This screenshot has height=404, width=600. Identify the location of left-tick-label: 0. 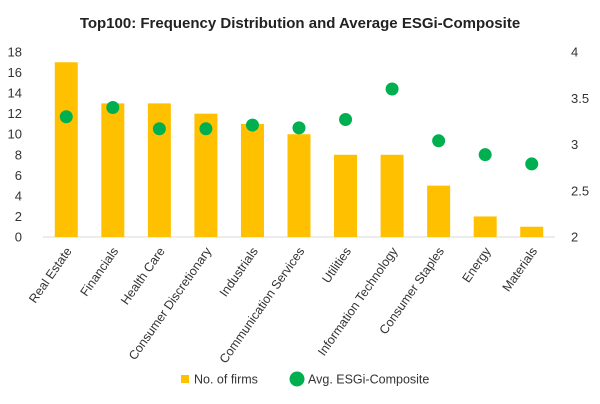
(18, 237).